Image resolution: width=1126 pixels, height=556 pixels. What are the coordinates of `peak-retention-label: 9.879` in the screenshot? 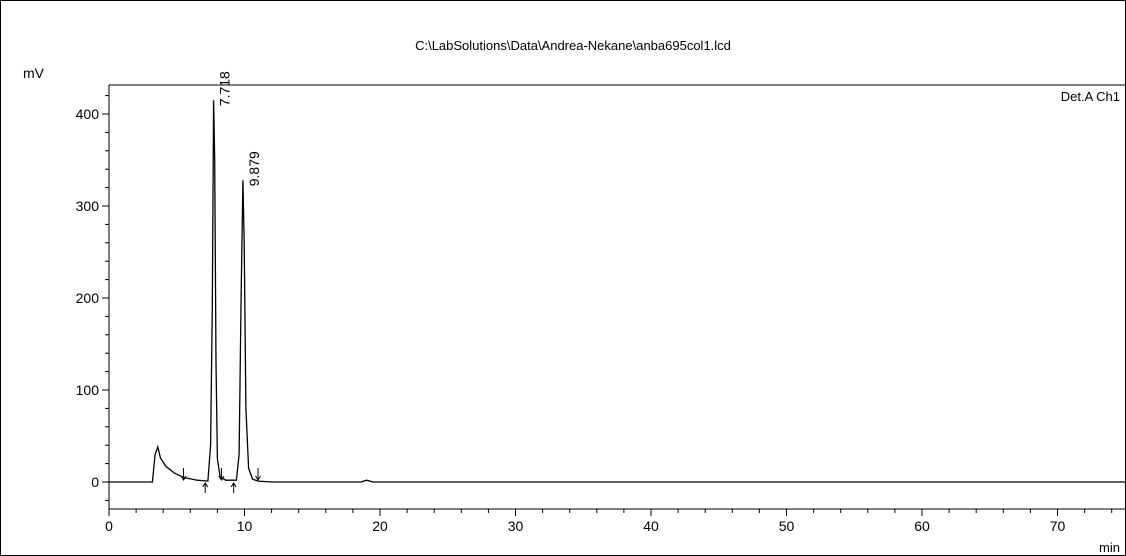 It's located at (254, 168).